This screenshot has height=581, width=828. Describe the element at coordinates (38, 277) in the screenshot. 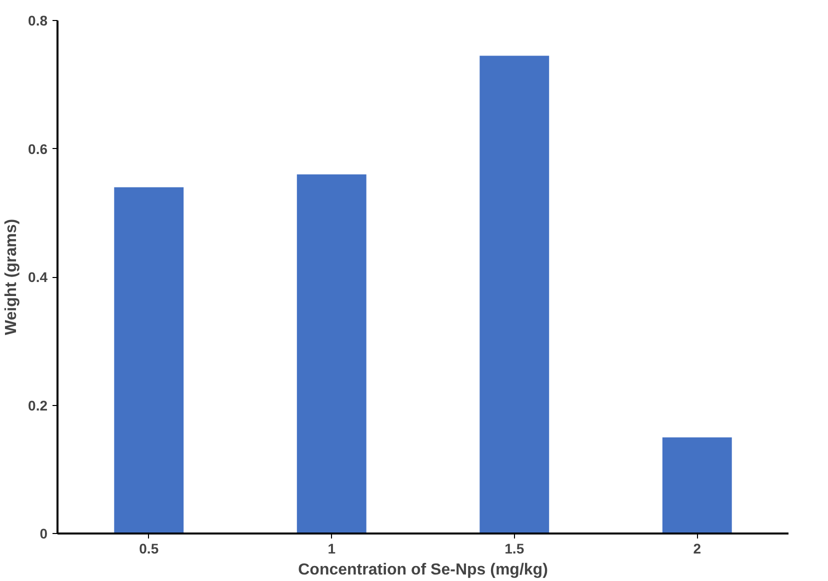

I see `y-tick-label: 0.4` at that location.